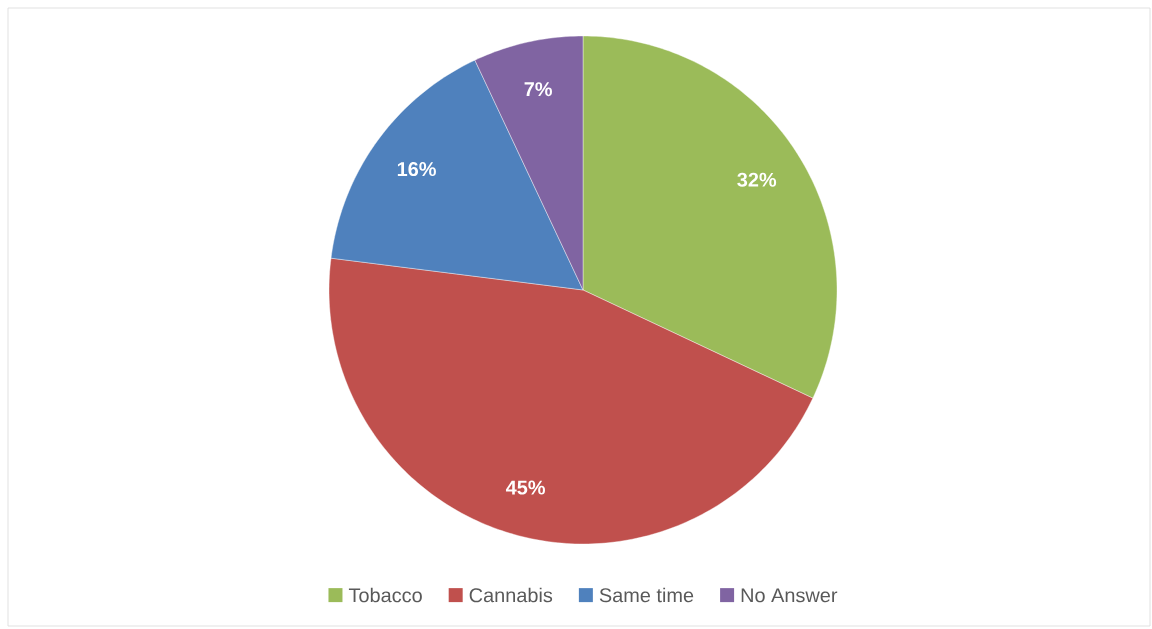 This screenshot has height=629, width=1152. Describe the element at coordinates (511, 595) in the screenshot. I see `legend-label: Cannabis` at that location.